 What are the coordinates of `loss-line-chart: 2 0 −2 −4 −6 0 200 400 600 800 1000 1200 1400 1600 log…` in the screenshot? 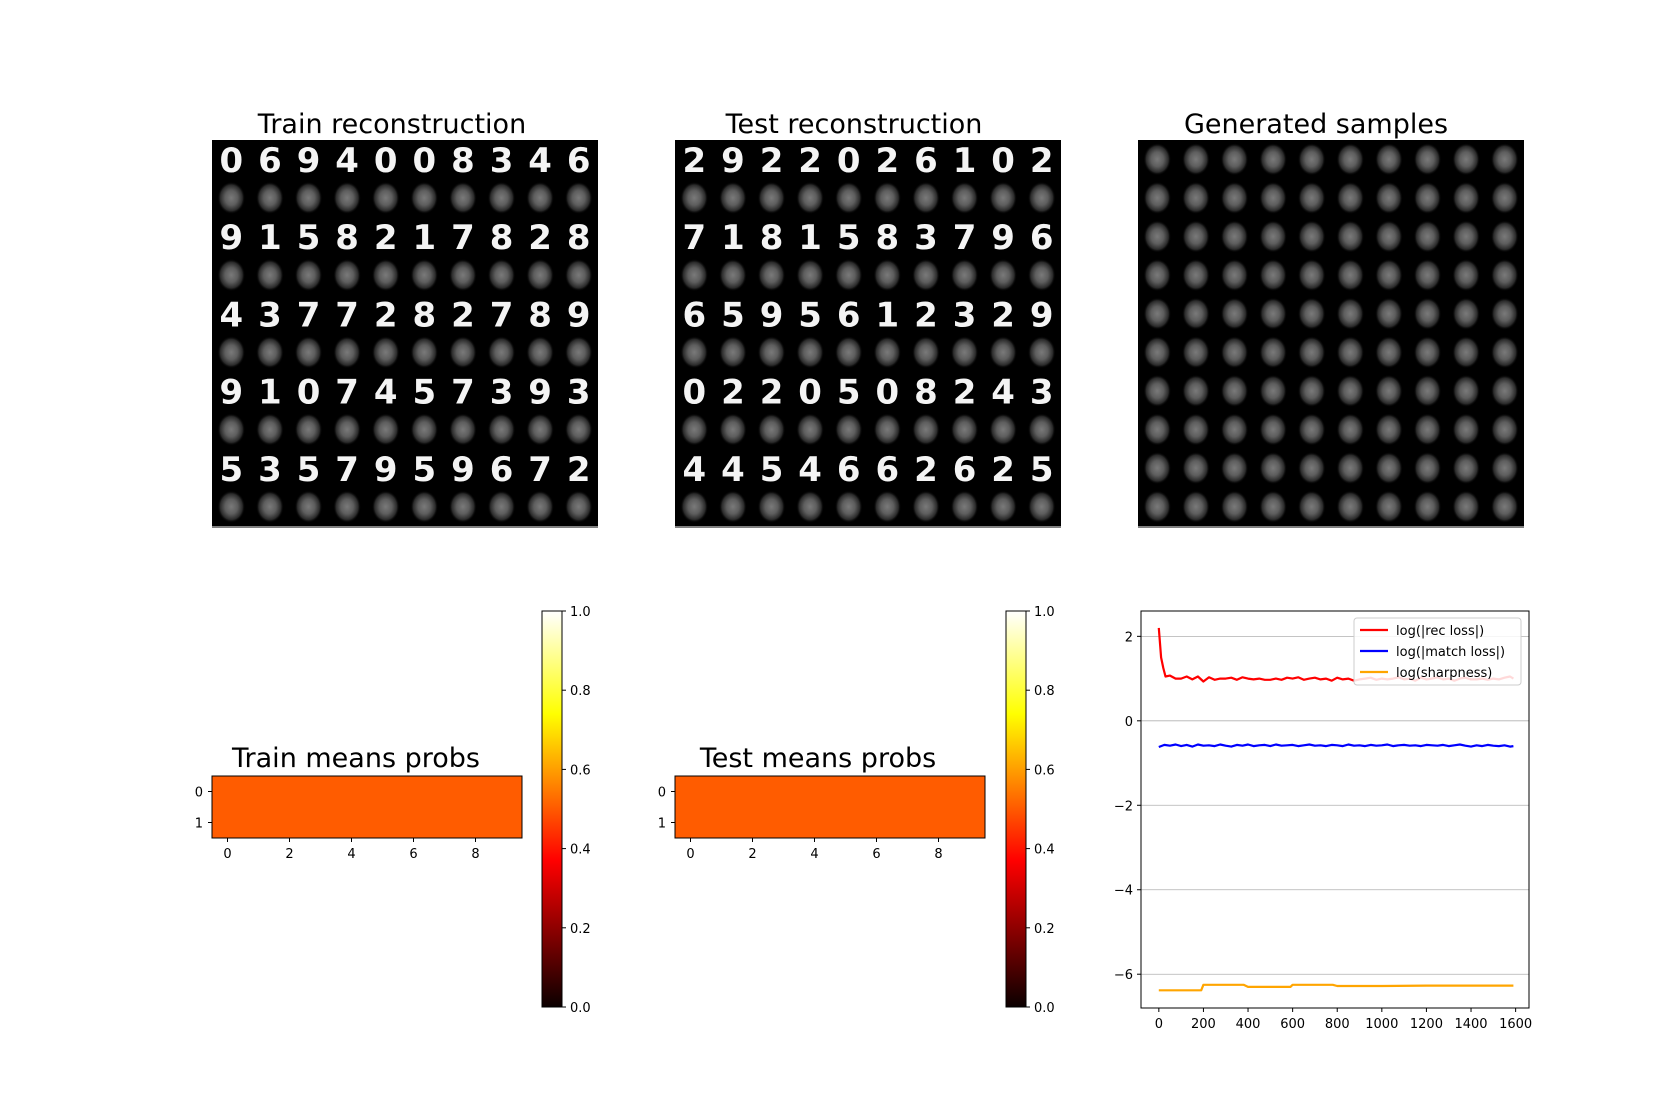 It's located at (1323, 821).